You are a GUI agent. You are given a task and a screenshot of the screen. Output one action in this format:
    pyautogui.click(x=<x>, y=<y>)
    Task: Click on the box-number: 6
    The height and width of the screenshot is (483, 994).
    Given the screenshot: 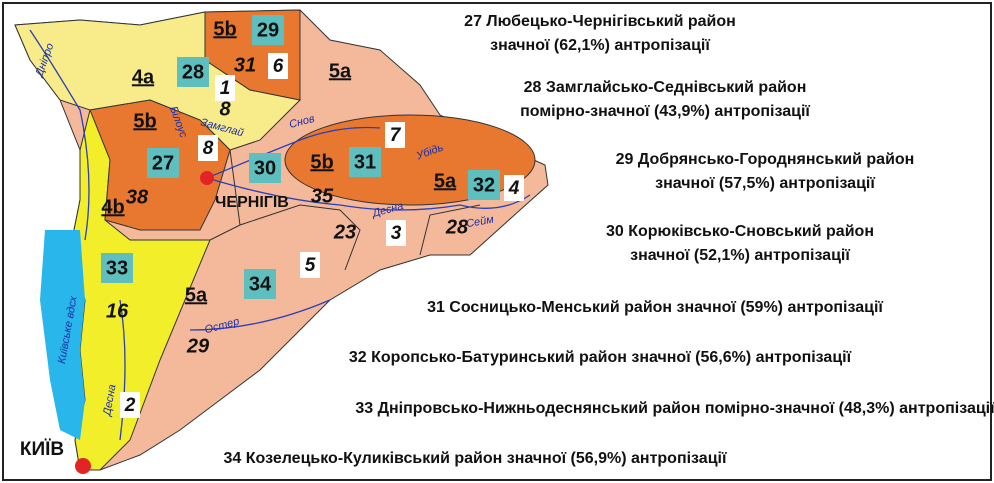 What is the action you would take?
    pyautogui.click(x=278, y=66)
    